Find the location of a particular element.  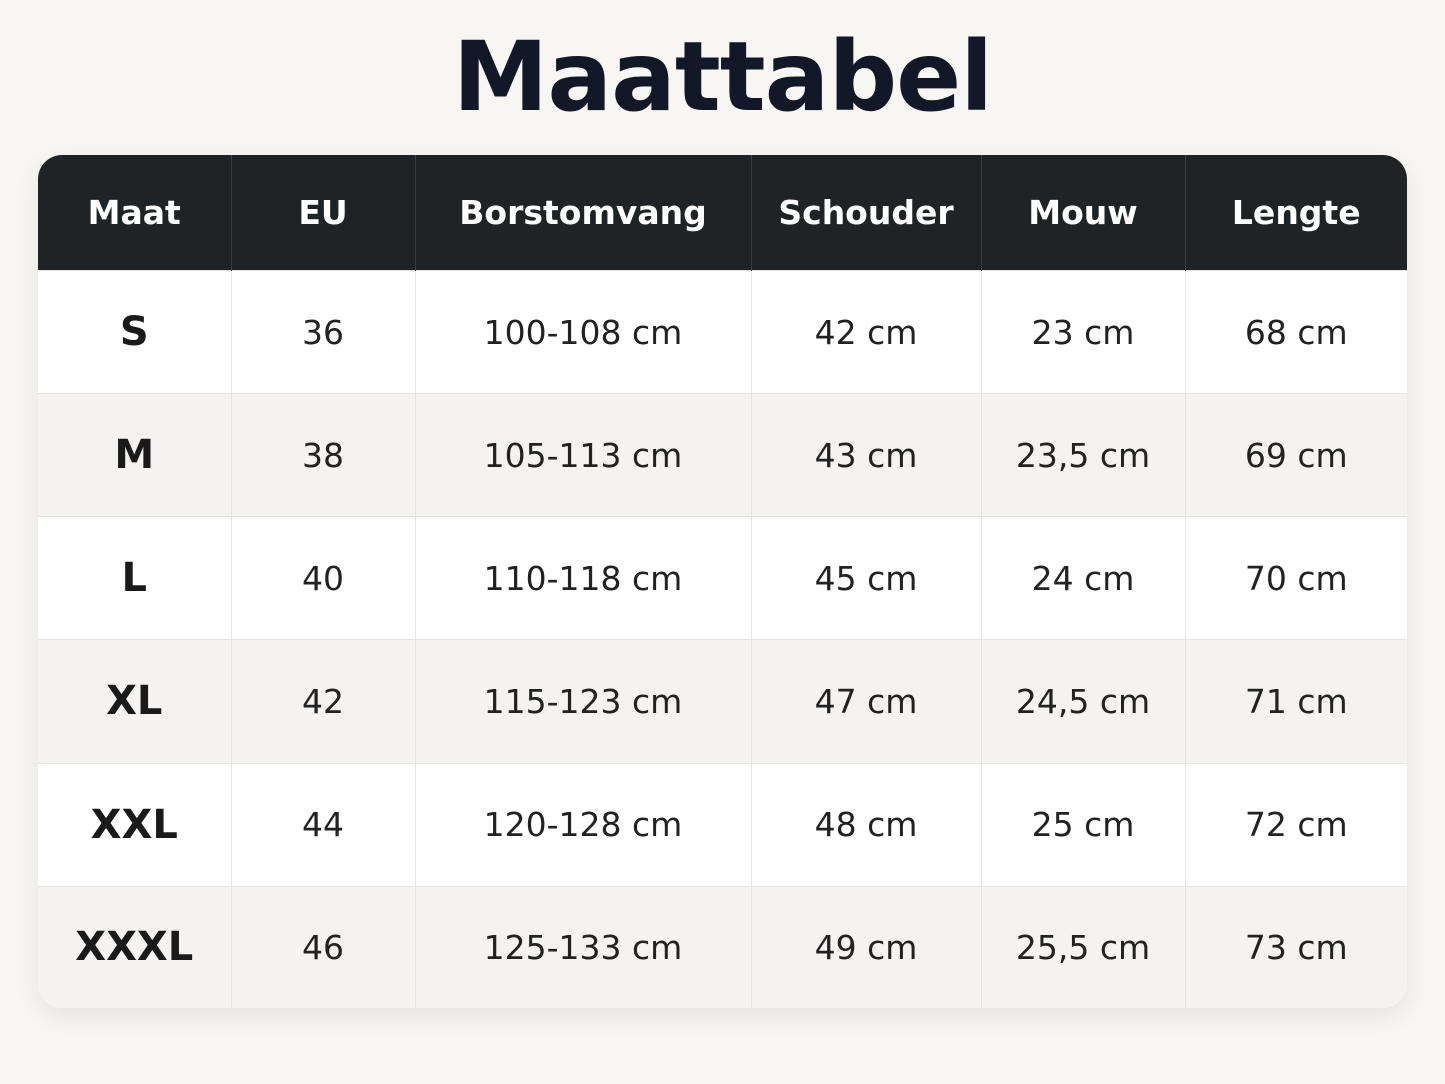

table-row: XXL 44 120-128 cm 48 cm 25 cm 72 cm is located at coordinates (722, 824).